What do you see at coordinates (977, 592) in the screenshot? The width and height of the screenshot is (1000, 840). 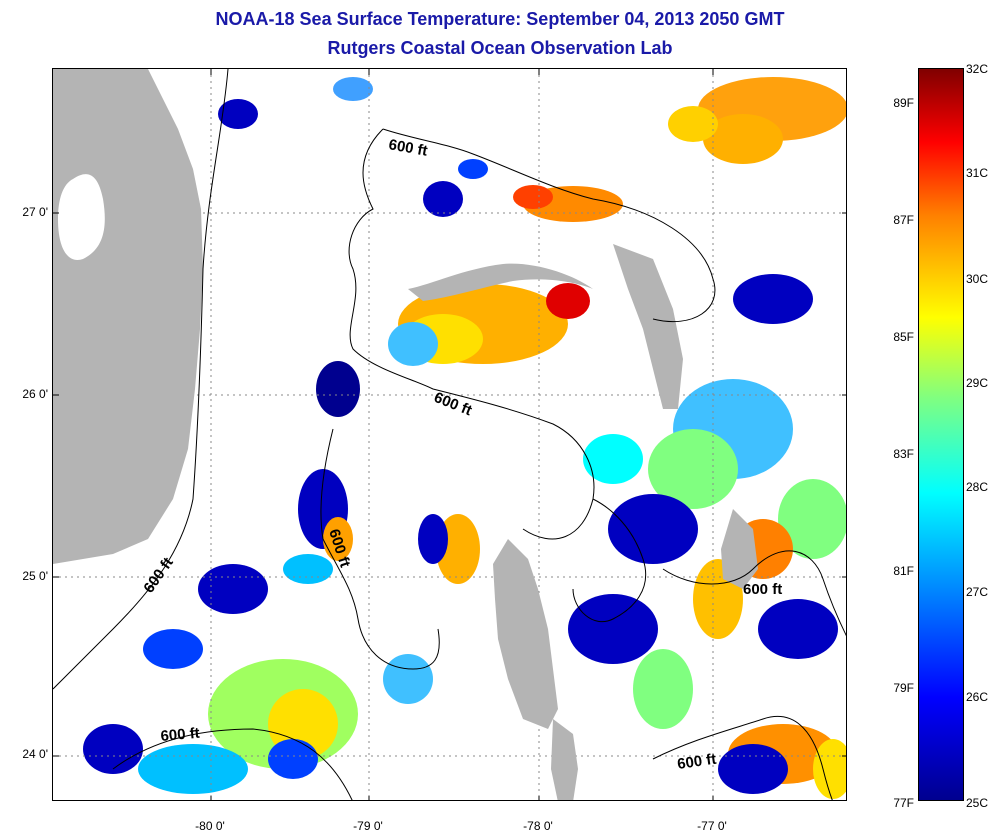 I see `colorbar-c-label: 27C` at bounding box center [977, 592].